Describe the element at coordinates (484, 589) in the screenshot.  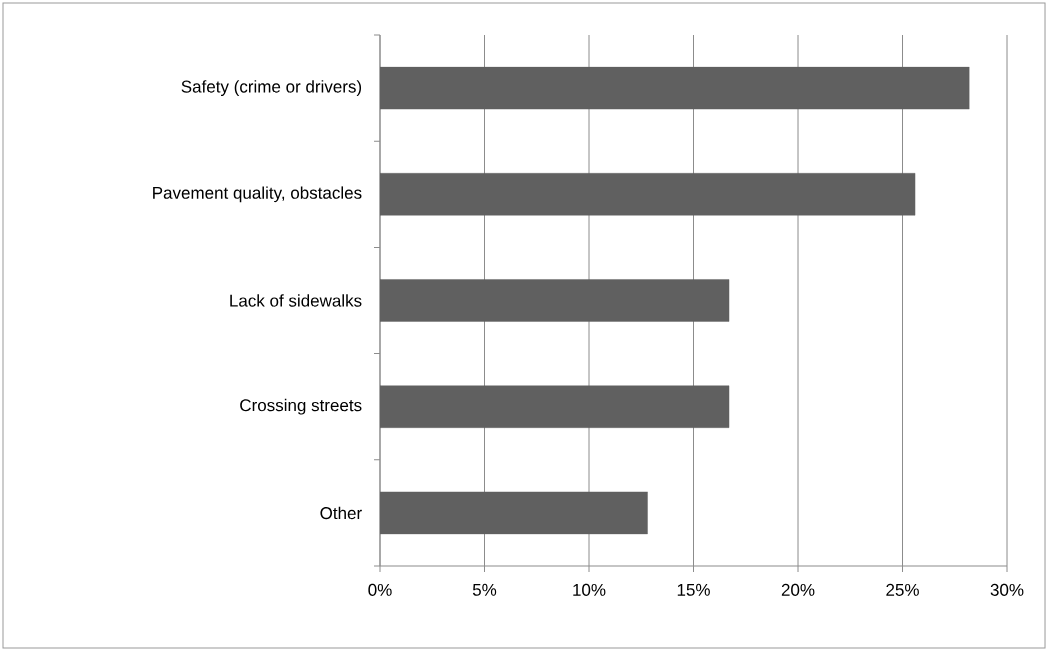
I see `x-tick-label: 5%` at that location.